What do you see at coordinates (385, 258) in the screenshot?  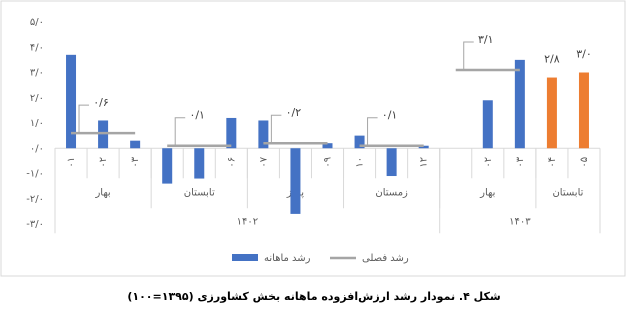 I see `legend-label: رشد فصلی` at bounding box center [385, 258].